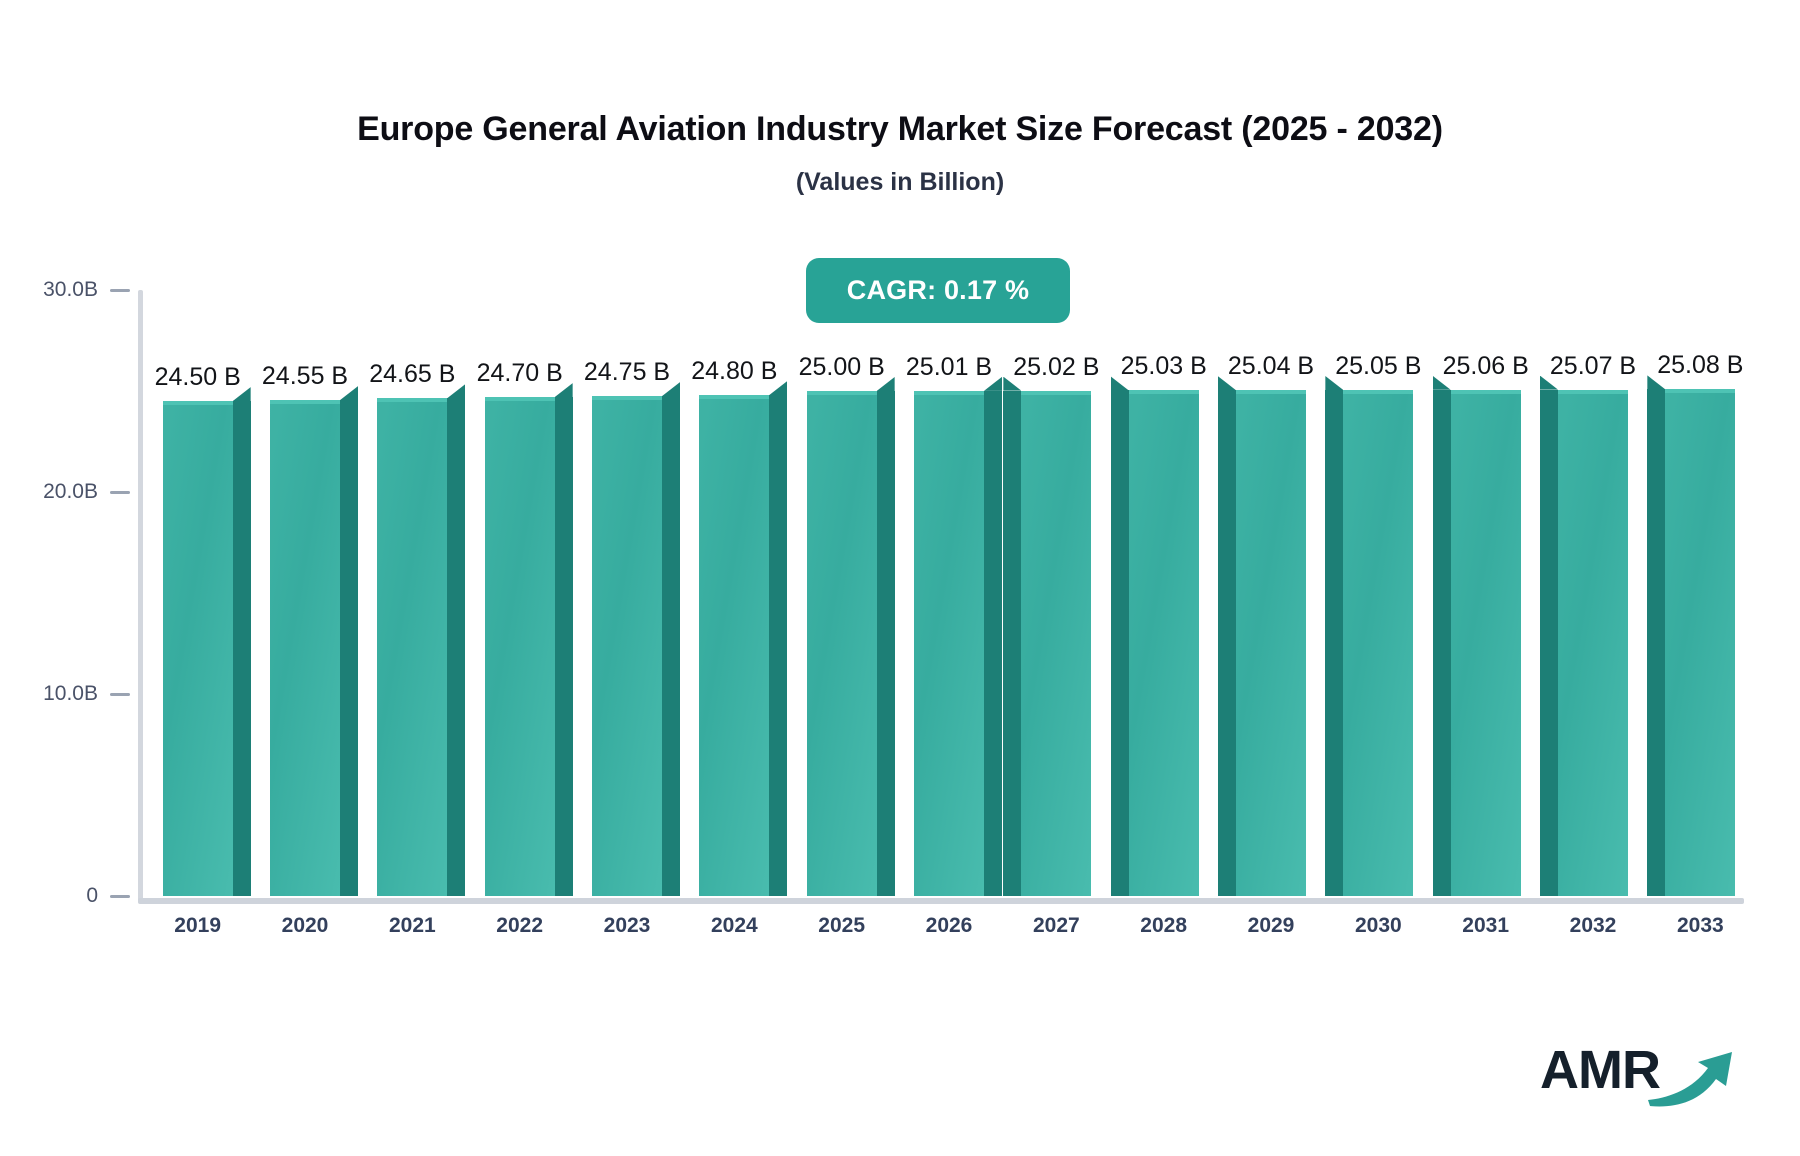 This screenshot has width=1800, height=1156. What do you see at coordinates (519, 373) in the screenshot?
I see `bar-value-label: 24.70 B` at bounding box center [519, 373].